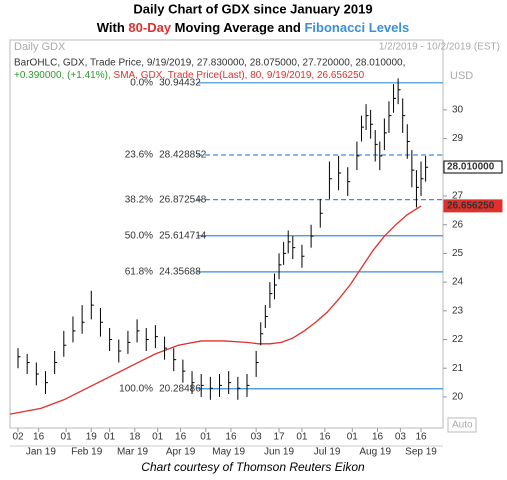  I want to click on fib-value: 20.28486, so click(180, 388).